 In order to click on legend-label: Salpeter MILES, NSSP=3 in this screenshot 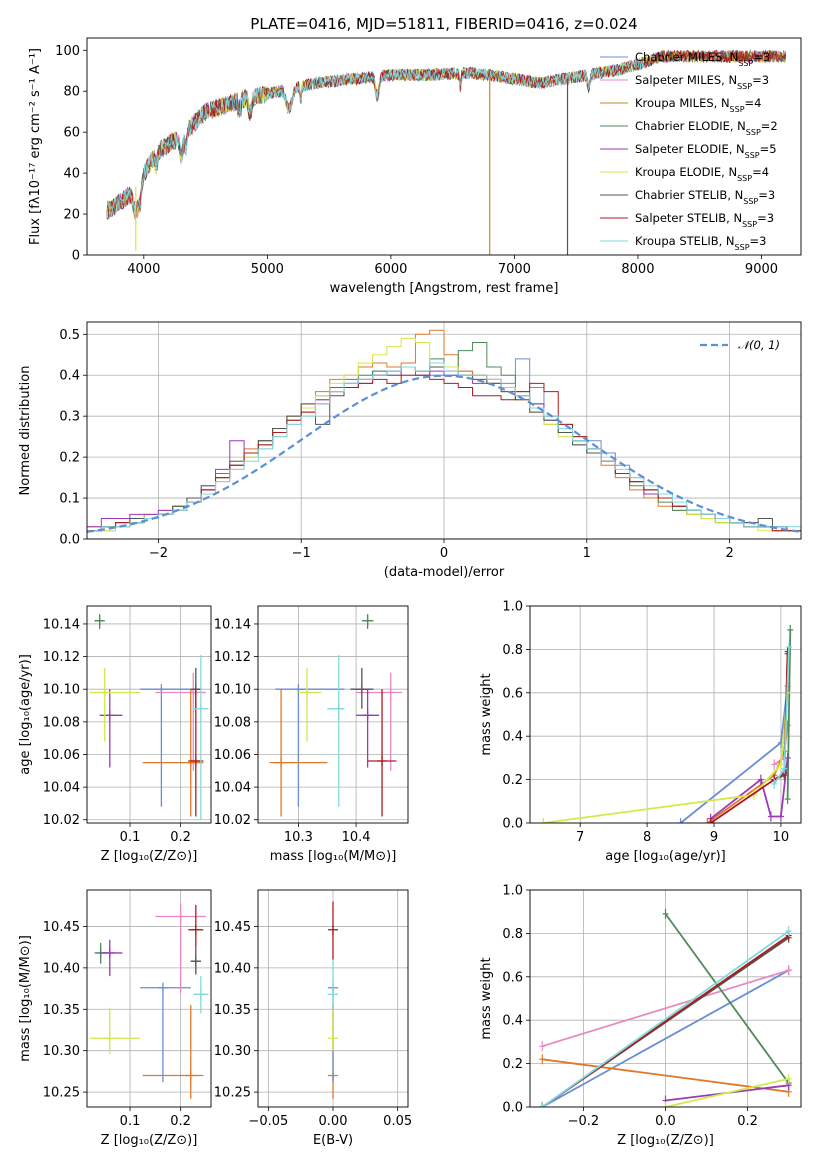, I will do `click(702, 82)`.